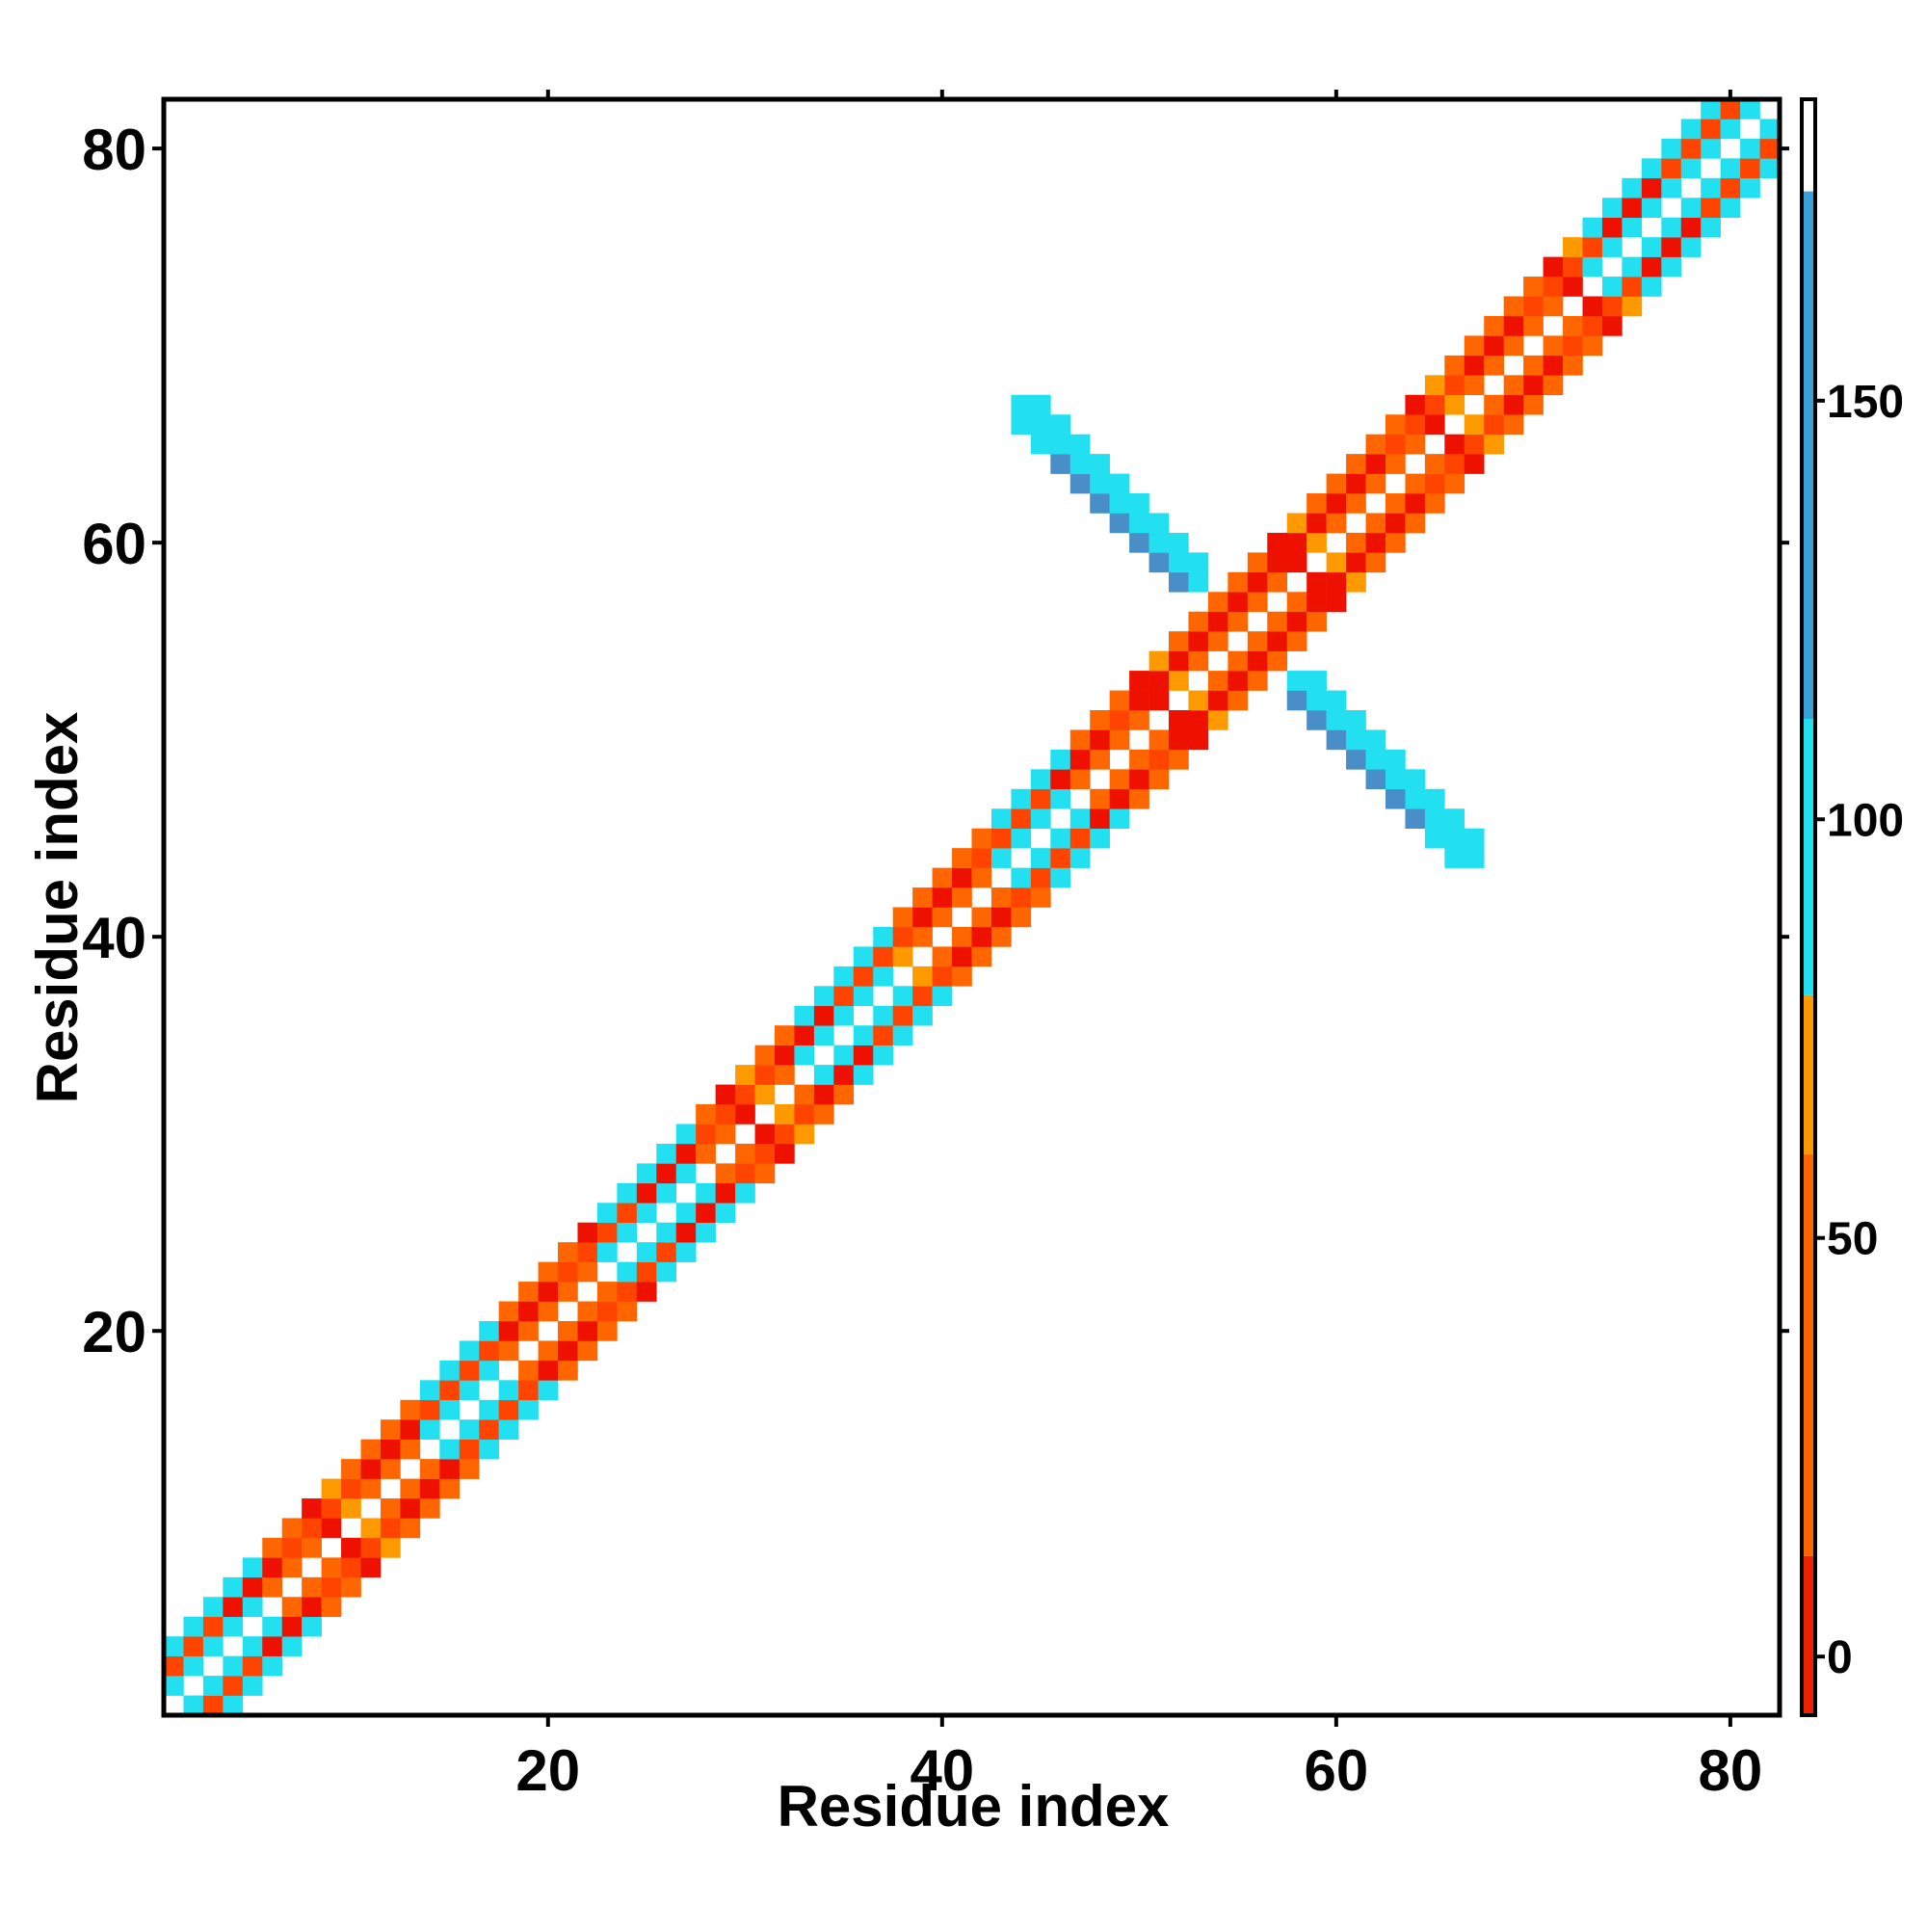  Describe the element at coordinates (1866, 402) in the screenshot. I see `colorbar-tick-label: 150` at that location.